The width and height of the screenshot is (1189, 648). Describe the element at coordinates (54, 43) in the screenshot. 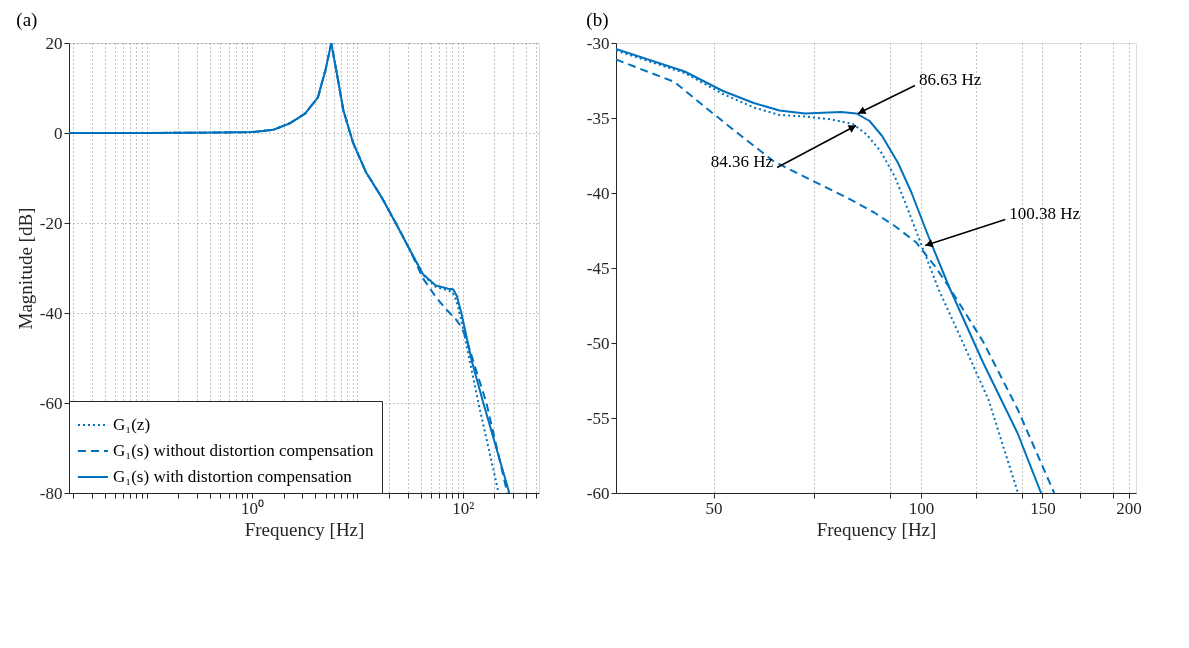

I see `y-tick-label: 20` at that location.